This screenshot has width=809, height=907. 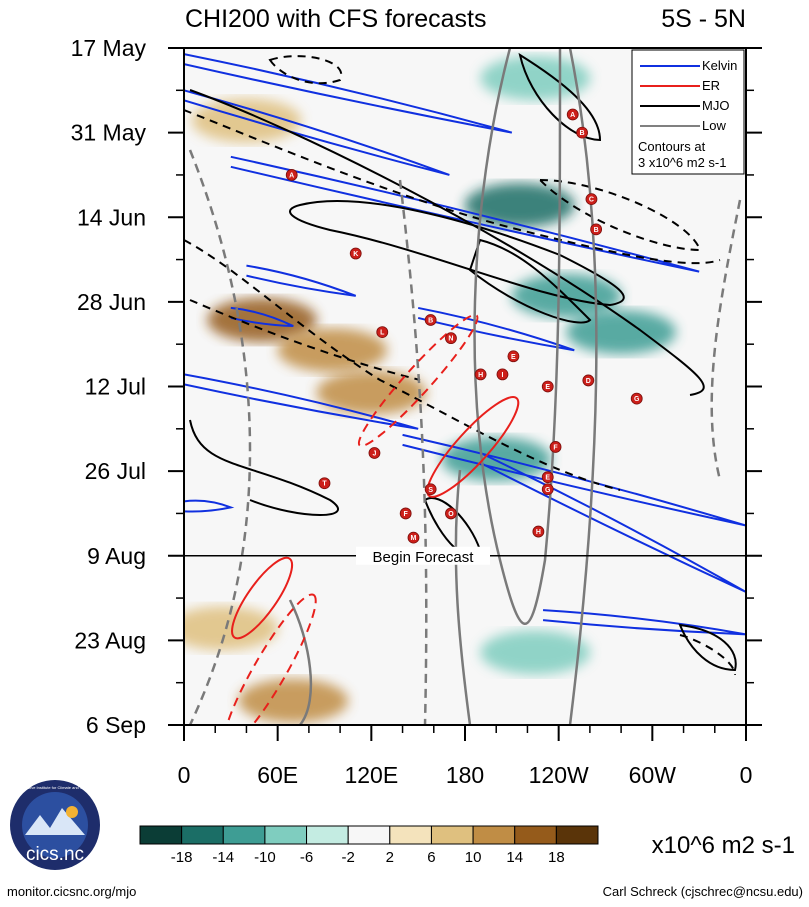 I want to click on storm-marker: B, so click(x=596, y=229).